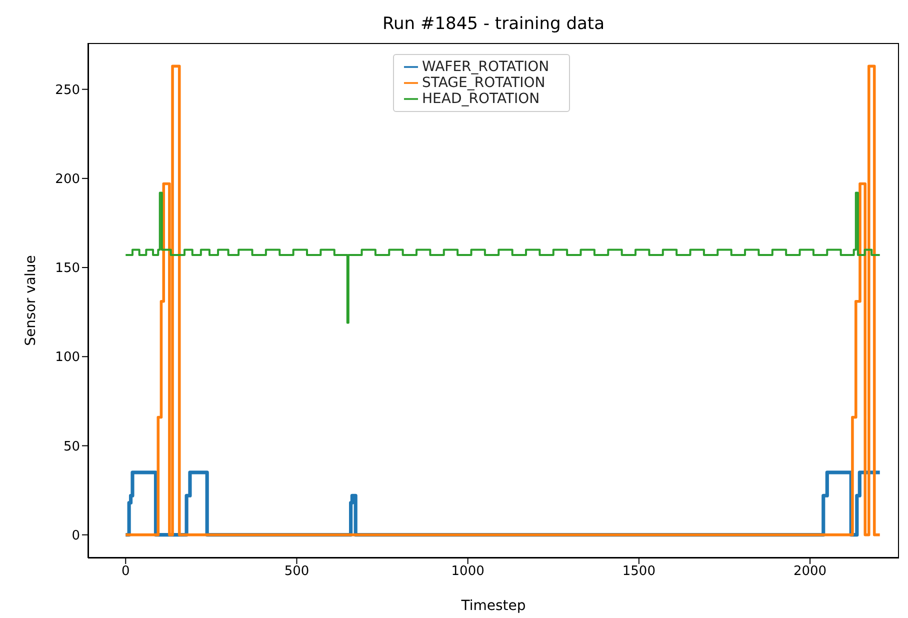 The height and width of the screenshot is (618, 908). I want to click on x-tick-label: 0, so click(126, 572).